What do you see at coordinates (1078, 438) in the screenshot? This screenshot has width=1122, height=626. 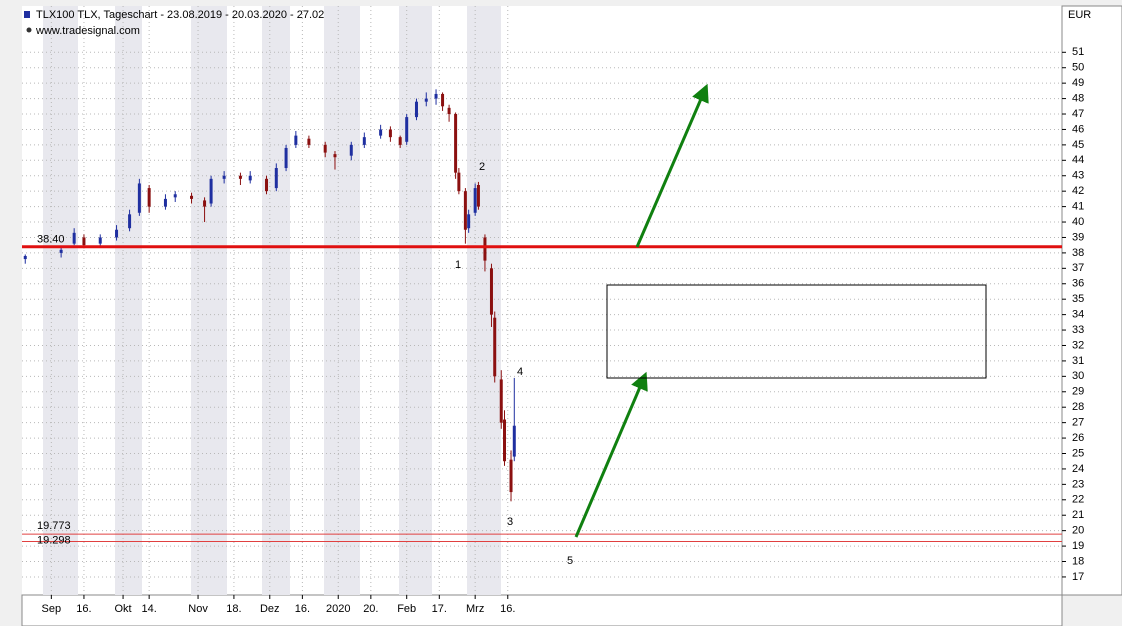 I see `y-tick-label: 26` at bounding box center [1078, 438].